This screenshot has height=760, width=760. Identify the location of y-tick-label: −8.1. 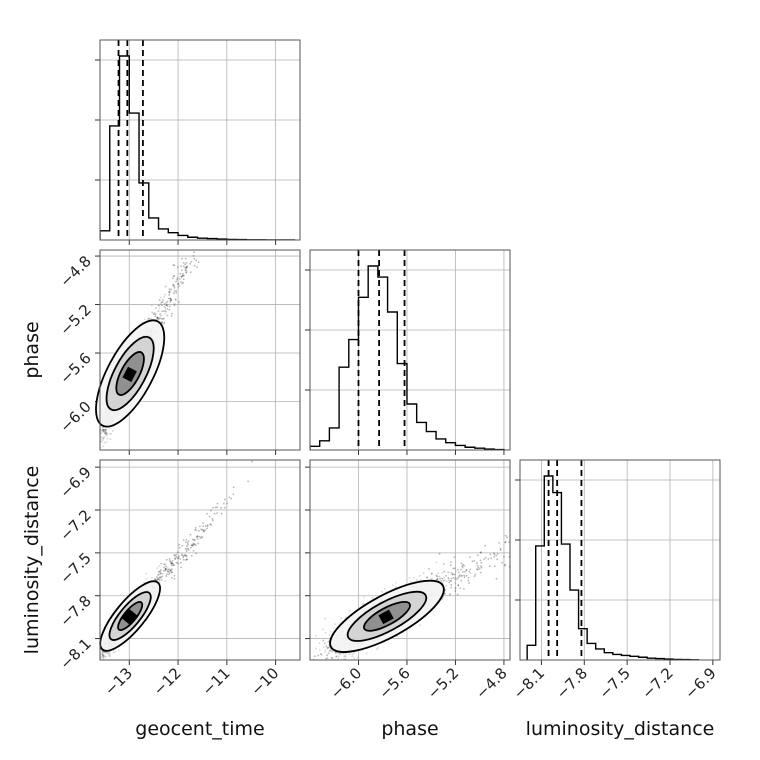
(75, 654).